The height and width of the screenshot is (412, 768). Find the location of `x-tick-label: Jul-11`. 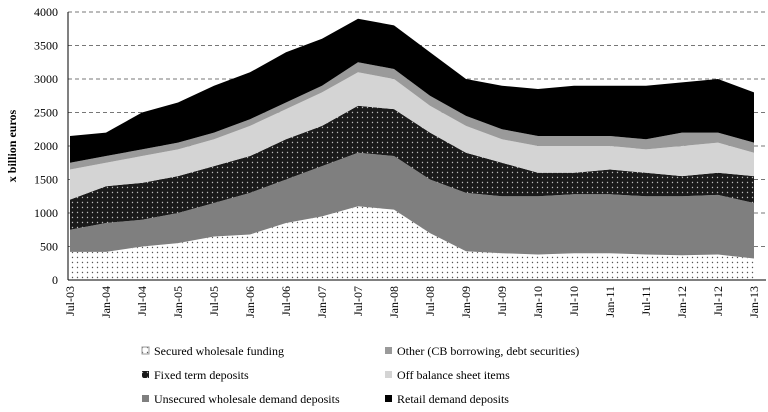

x-tick-label: Jul-11 is located at coordinates (646, 301).